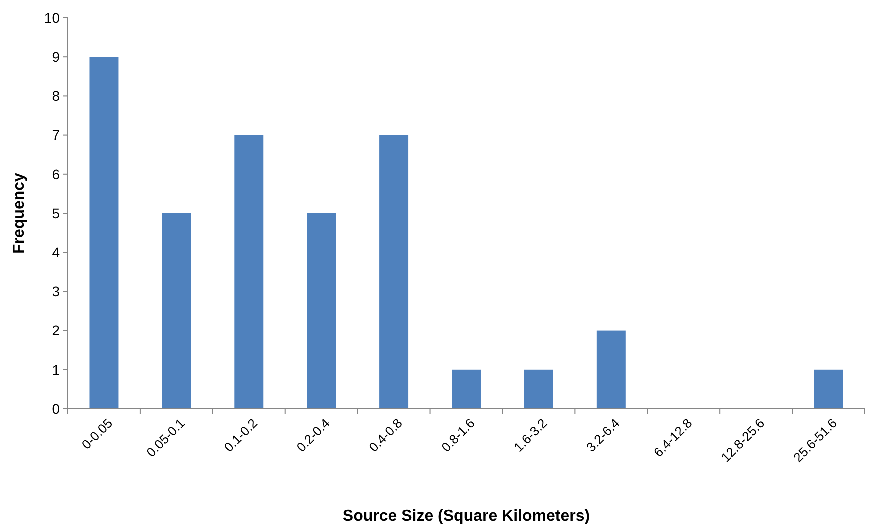  Describe the element at coordinates (56, 57) in the screenshot. I see `y-tick-label: 9` at that location.